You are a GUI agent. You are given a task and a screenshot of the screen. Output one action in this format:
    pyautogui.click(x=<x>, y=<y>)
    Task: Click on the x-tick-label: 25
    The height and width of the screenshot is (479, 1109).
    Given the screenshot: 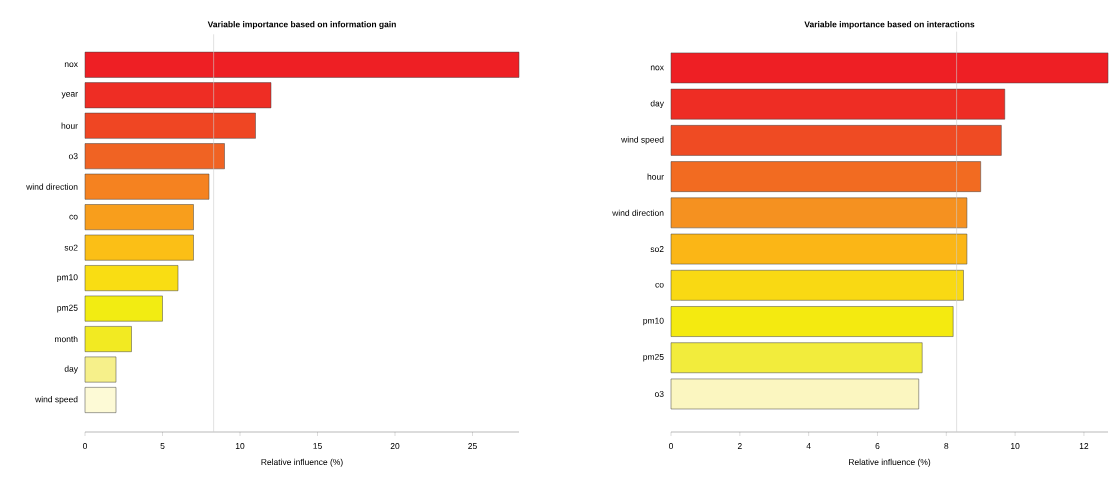 What is the action you would take?
    pyautogui.click(x=472, y=446)
    